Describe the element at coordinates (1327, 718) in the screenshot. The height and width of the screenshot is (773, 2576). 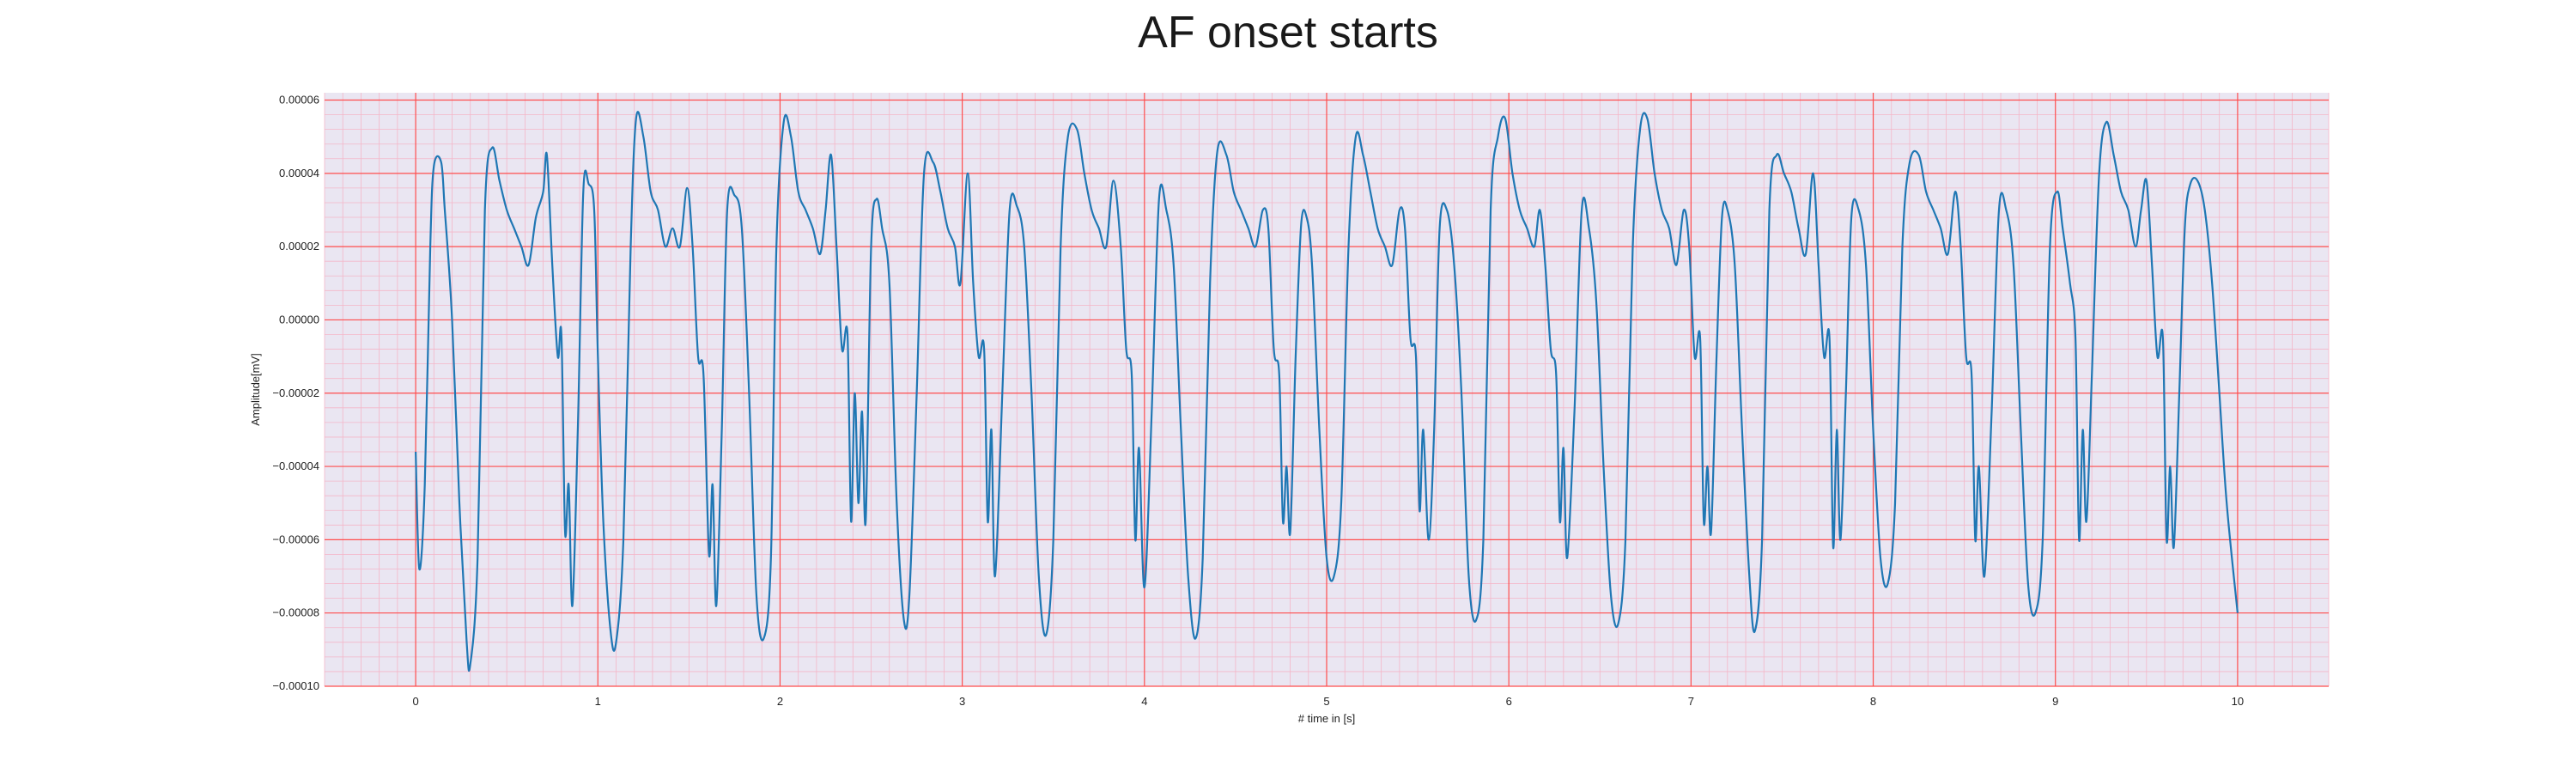
I see `x-axis-label: # time in [s]` at that location.